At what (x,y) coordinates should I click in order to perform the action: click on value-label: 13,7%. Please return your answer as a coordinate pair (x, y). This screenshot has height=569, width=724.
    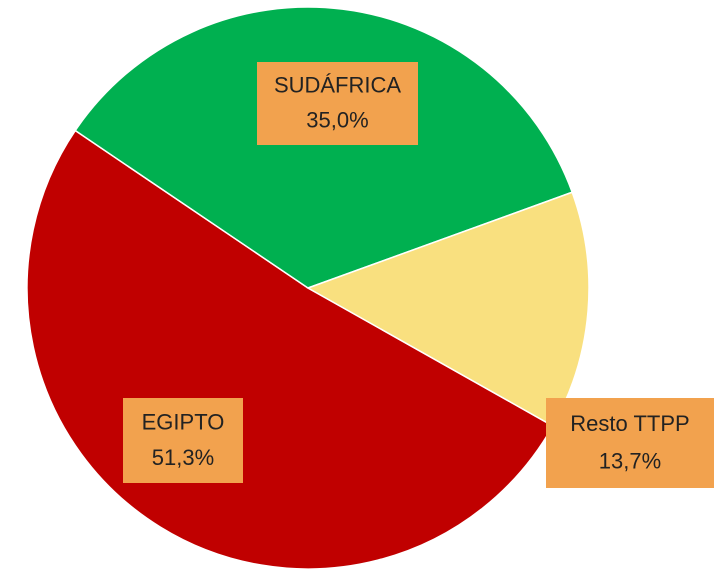
    Looking at the image, I should click on (630, 461).